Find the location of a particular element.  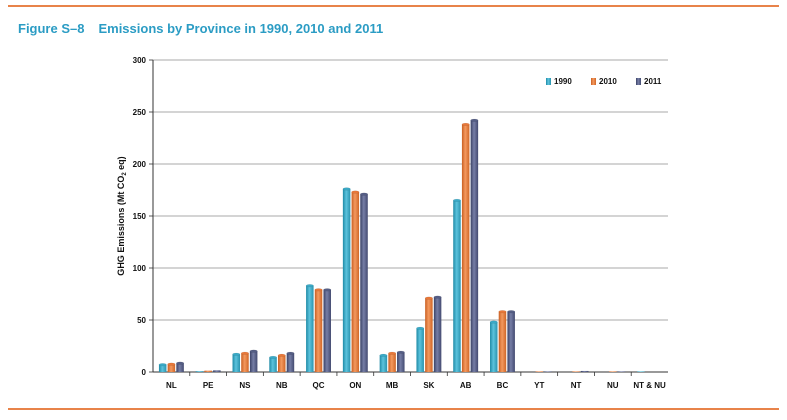

bar-ns-2010 is located at coordinates (245, 362).